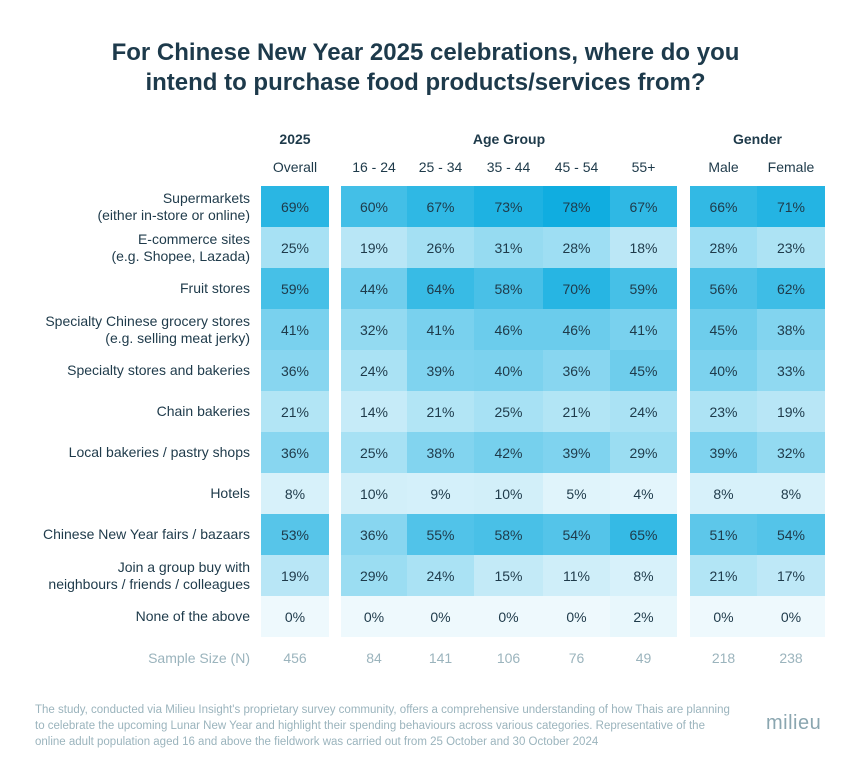 Image resolution: width=851 pixels, height=768 pixels. What do you see at coordinates (643, 247) in the screenshot?
I see `heatmap-cell: 18%` at bounding box center [643, 247].